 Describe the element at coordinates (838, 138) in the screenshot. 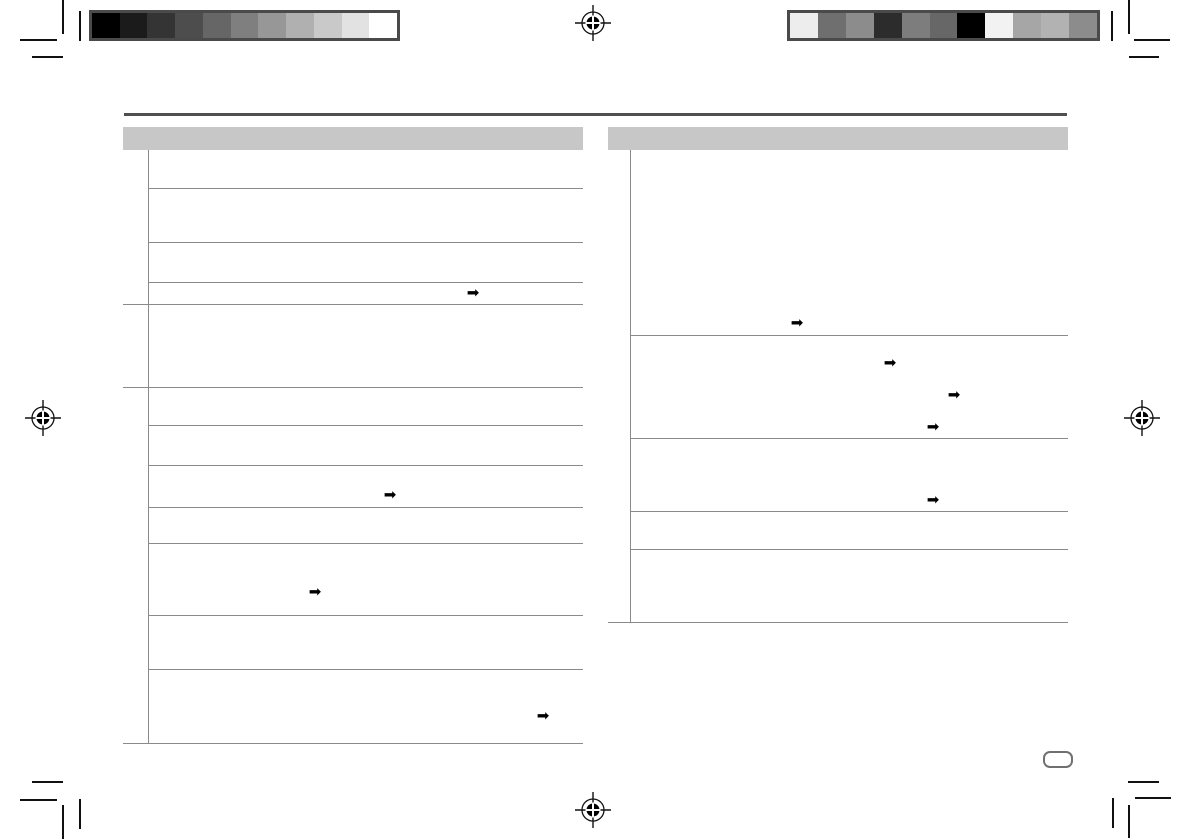

I see `right-table-header-bar` at that location.